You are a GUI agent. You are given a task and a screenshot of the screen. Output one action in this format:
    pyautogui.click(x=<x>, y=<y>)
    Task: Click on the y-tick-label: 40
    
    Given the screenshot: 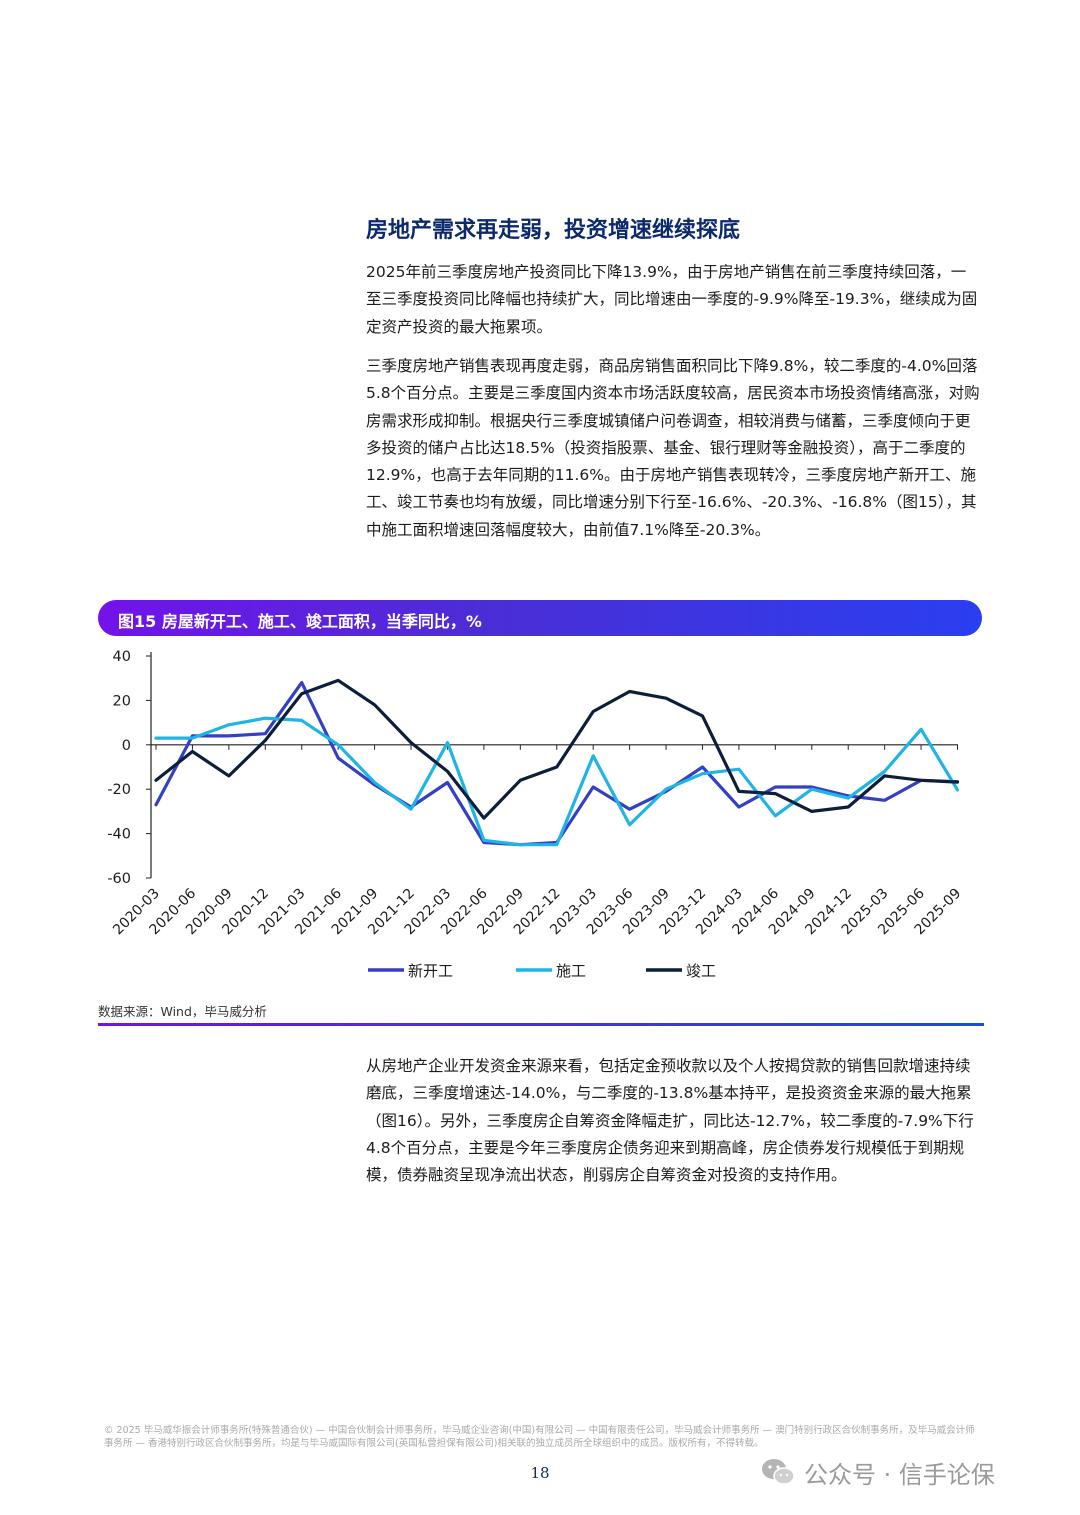 What is the action you would take?
    pyautogui.click(x=122, y=657)
    